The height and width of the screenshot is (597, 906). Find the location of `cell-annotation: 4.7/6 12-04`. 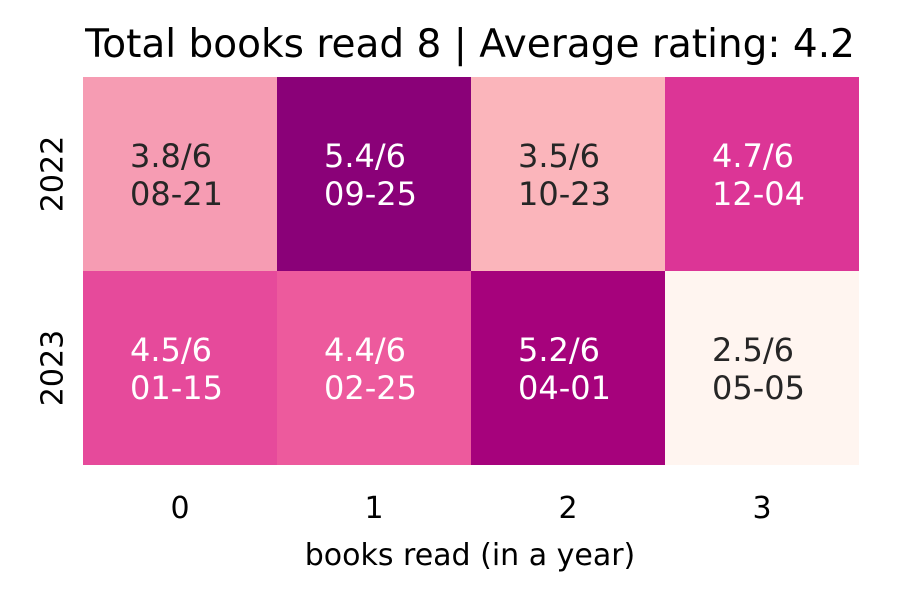

cell-annotation: 4.7/6 12-04 is located at coordinates (758, 175).